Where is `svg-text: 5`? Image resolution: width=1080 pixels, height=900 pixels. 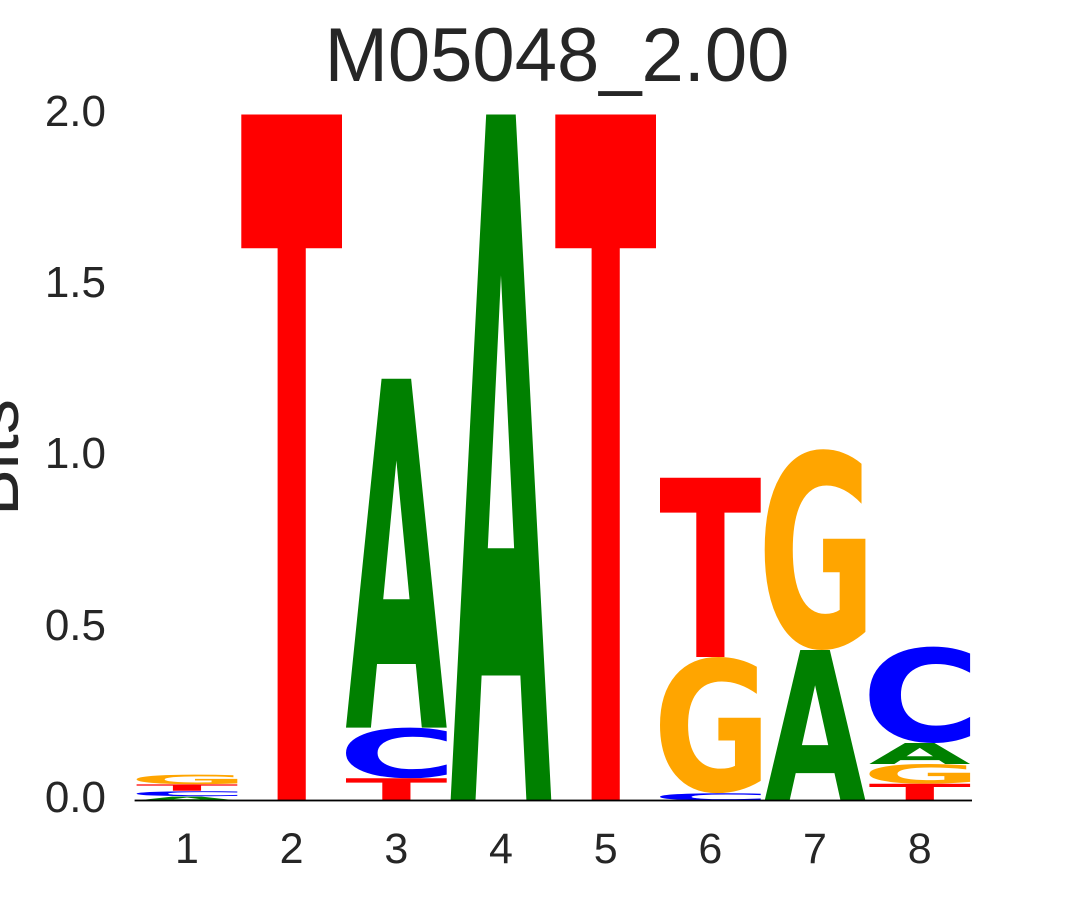 svg-text: 5 is located at coordinates (606, 849).